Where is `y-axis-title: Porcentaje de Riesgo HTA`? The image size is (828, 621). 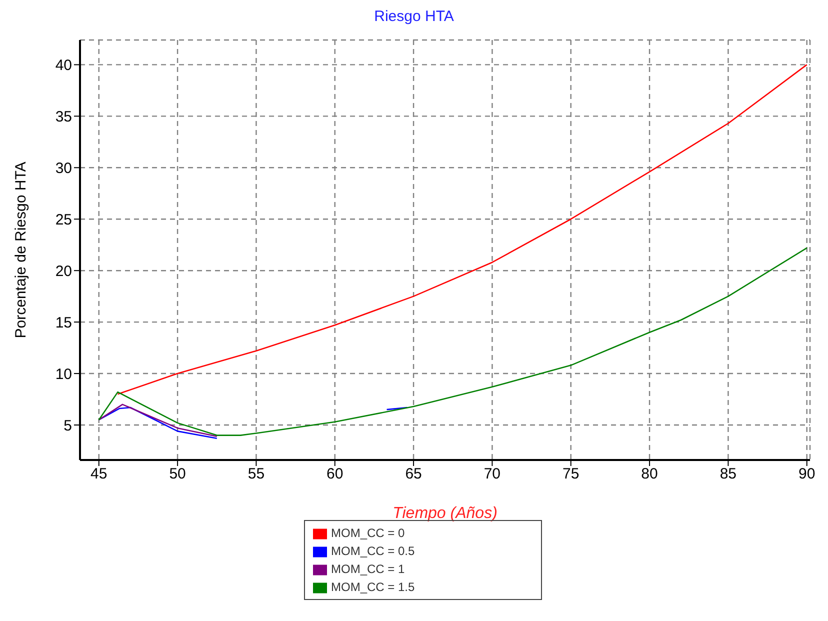
y-axis-title: Porcentaje de Riesgo HTA is located at coordinates (21, 250).